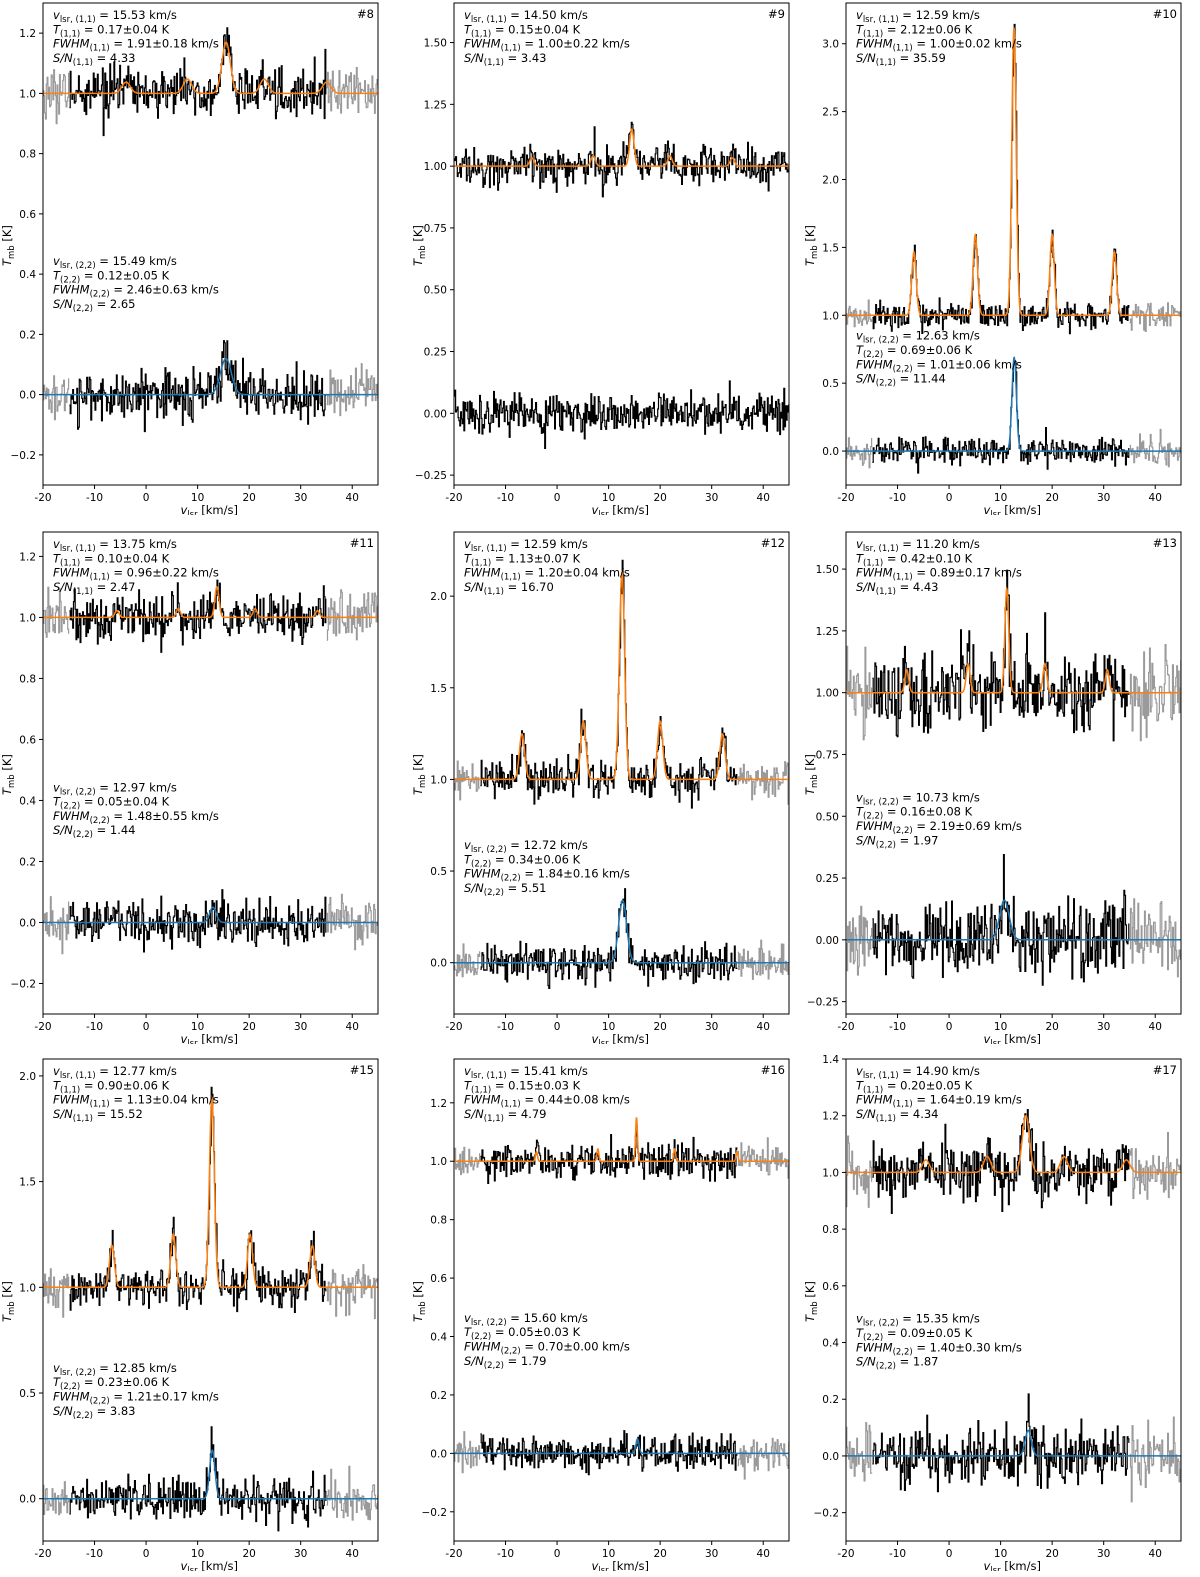  What do you see at coordinates (526, 1319) in the screenshot?
I see `annotation-labels22-0: vlsr, (2,2) = 15.60 km/s` at bounding box center [526, 1319].